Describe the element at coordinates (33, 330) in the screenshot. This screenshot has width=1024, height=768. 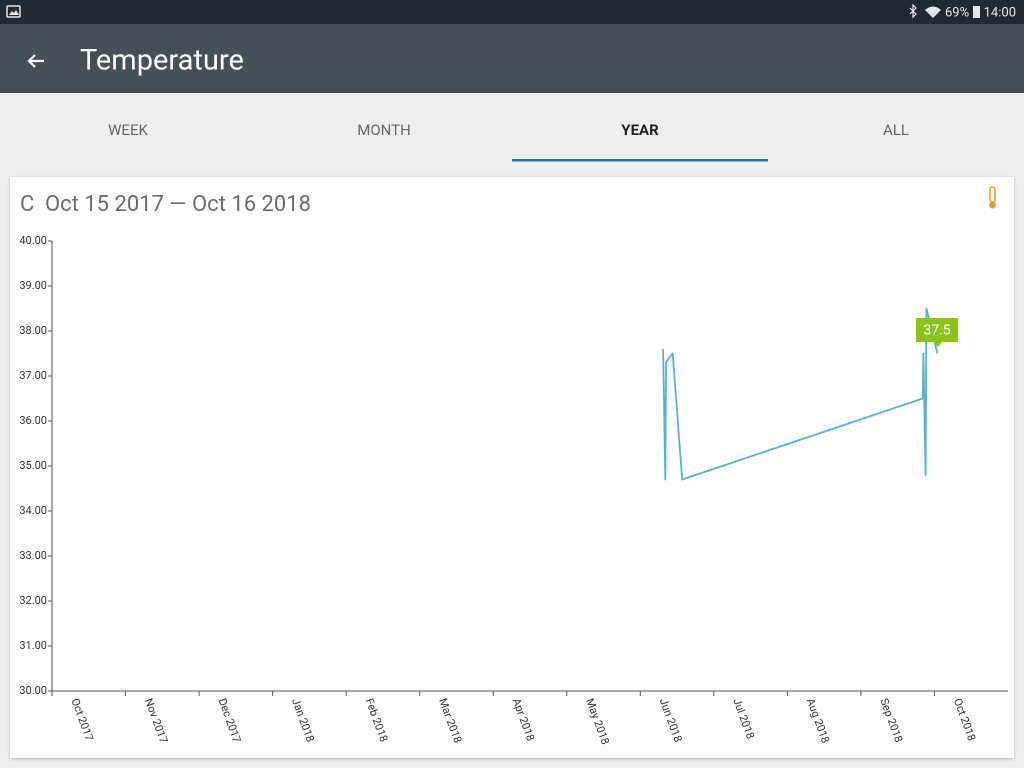
I see `y-tick-label: 38.00` at that location.